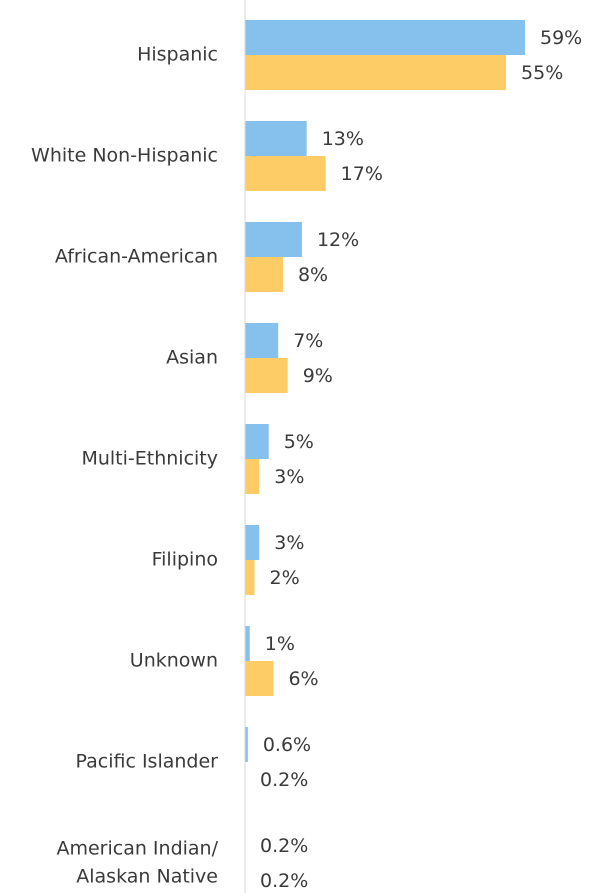  Describe the element at coordinates (289, 477) in the screenshot. I see `value-label-series-2: 3%` at that location.